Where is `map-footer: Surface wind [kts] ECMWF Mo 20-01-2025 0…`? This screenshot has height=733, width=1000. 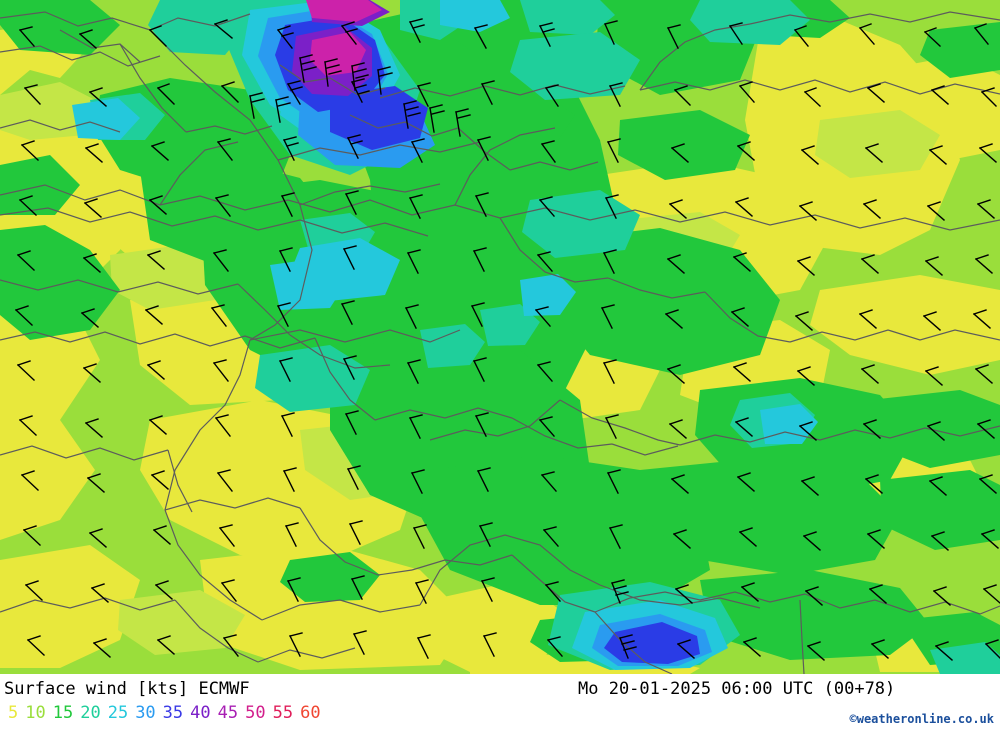
map-footer: Surface wind [kts] ECMWF Mo 20-01-2025 0… is located at coordinates (500, 703).